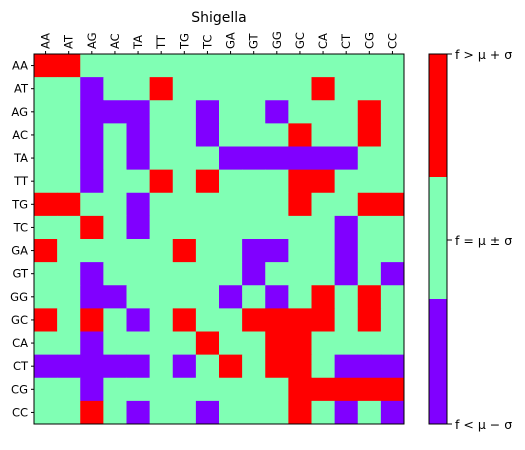  I want to click on heatmap-cell-CT-GA, so click(231, 366).